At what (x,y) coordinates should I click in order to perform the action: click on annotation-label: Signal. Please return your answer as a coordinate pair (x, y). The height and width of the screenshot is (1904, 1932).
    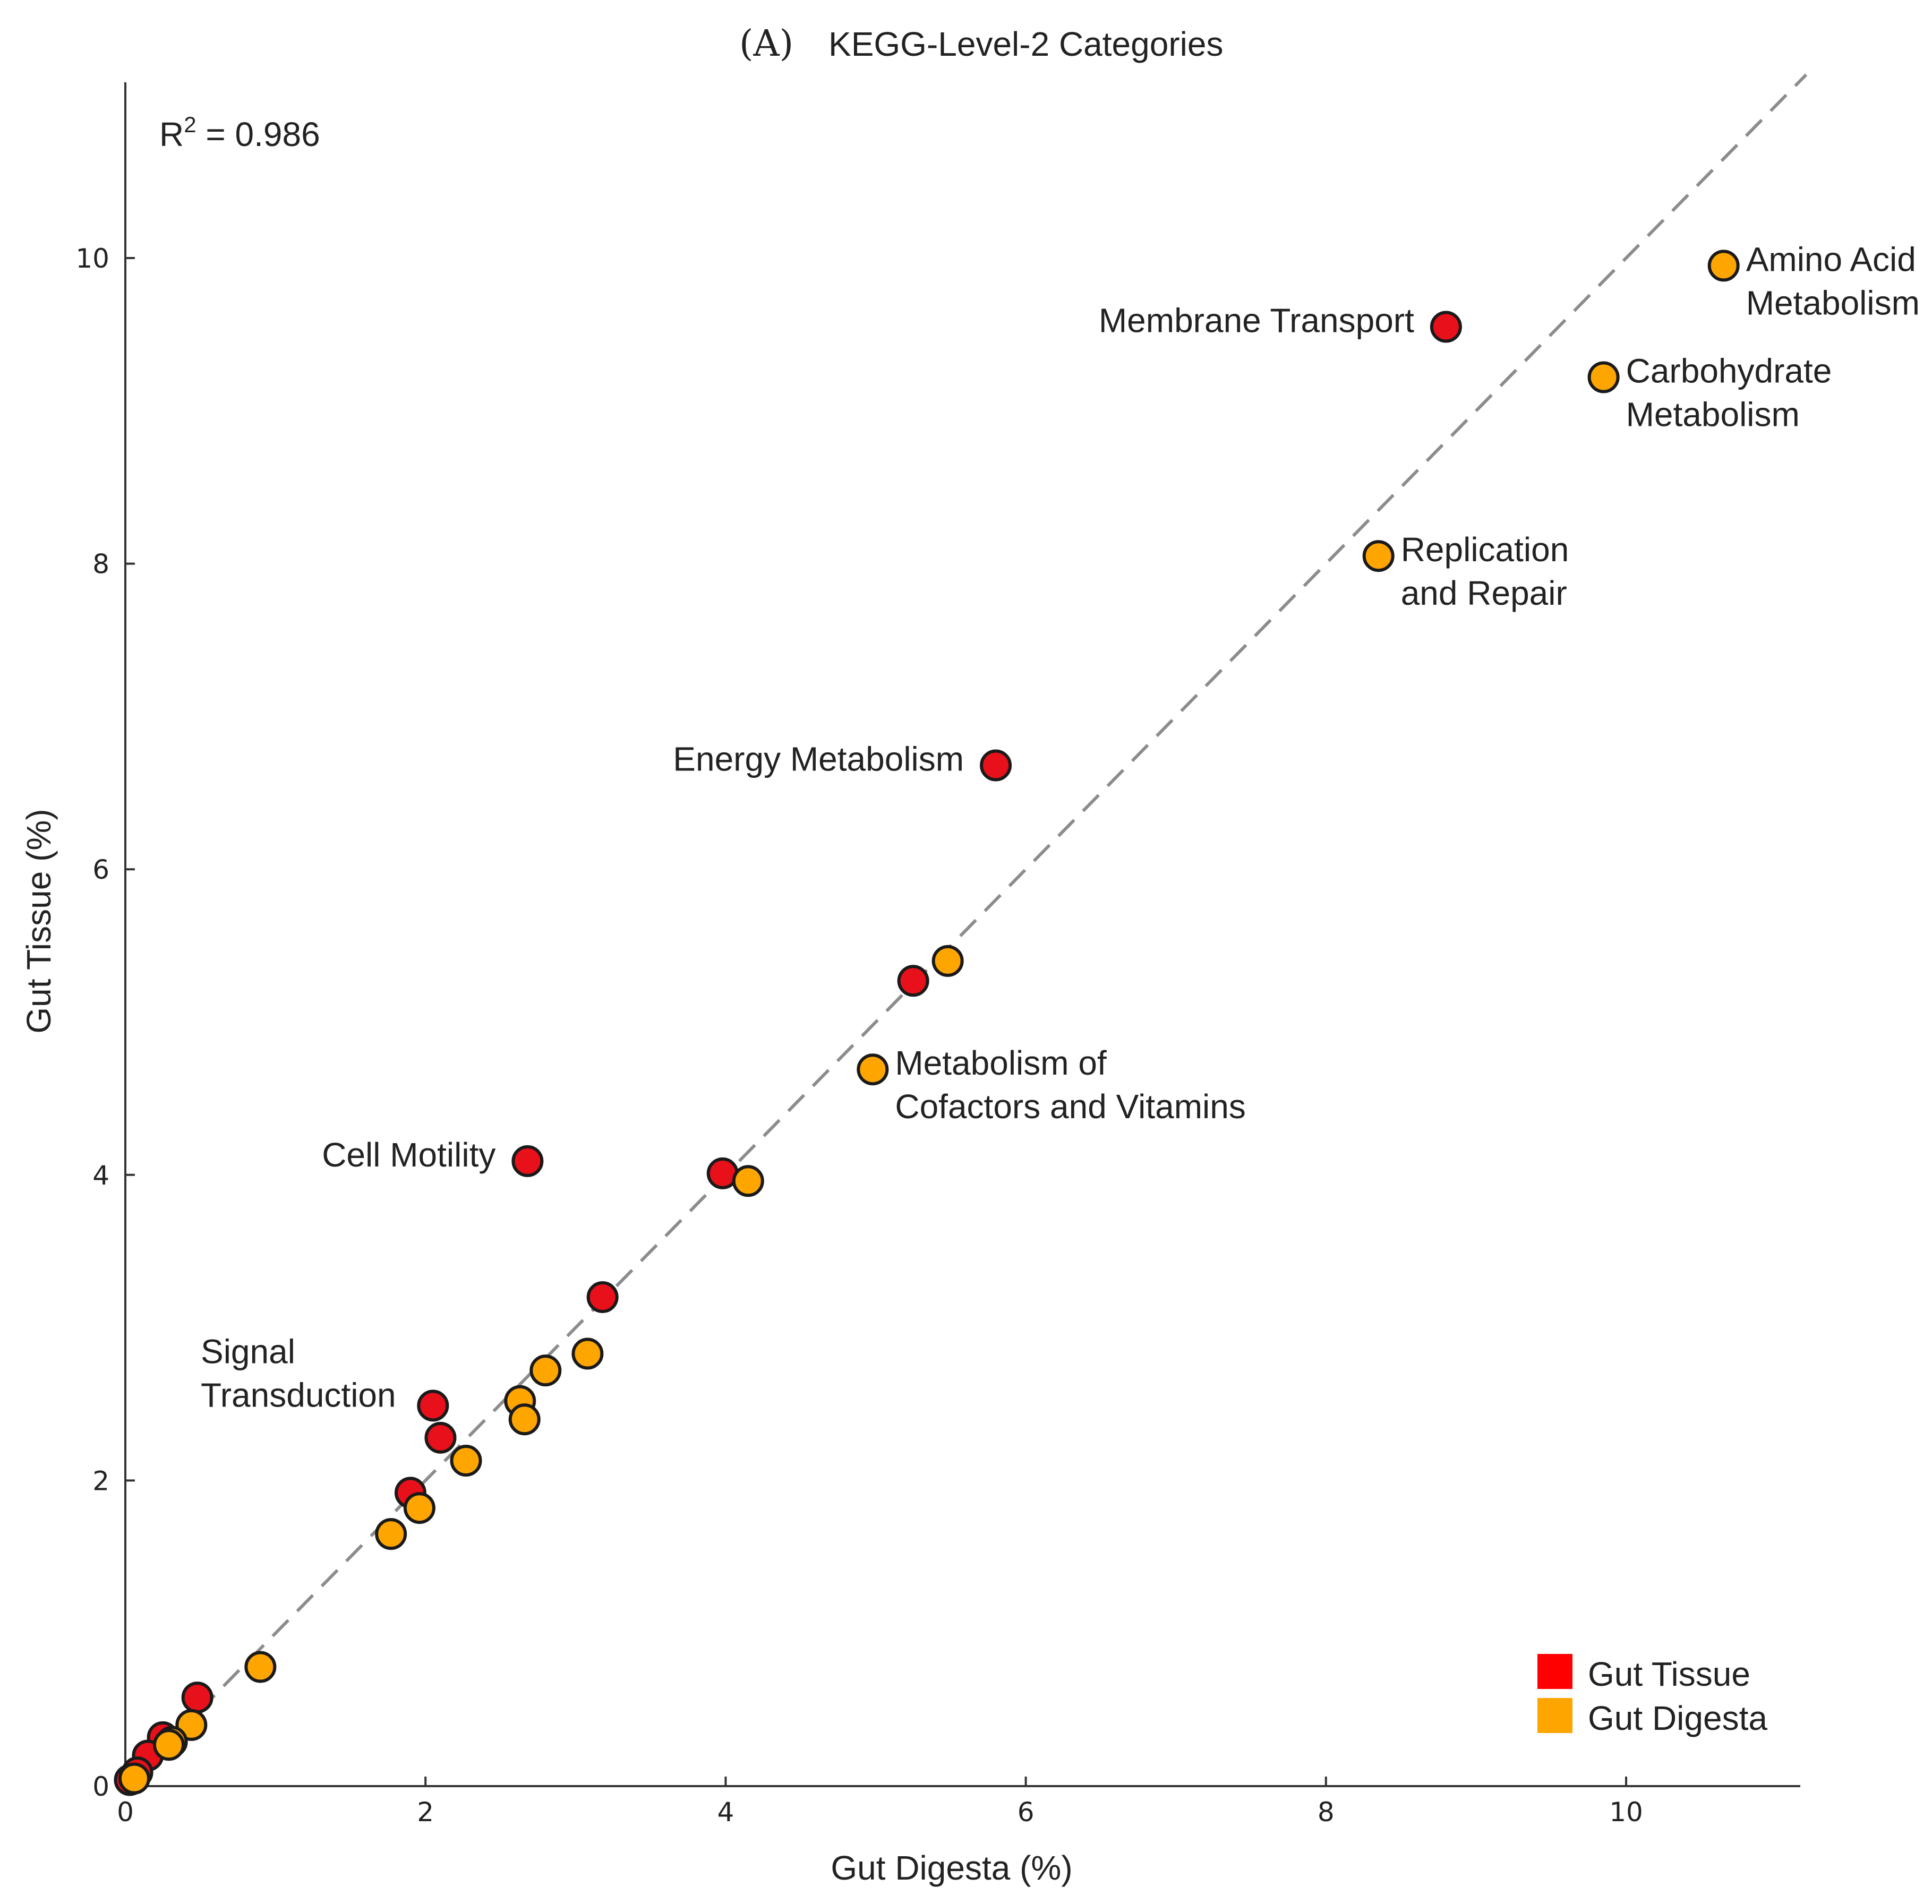
    Looking at the image, I should click on (248, 1351).